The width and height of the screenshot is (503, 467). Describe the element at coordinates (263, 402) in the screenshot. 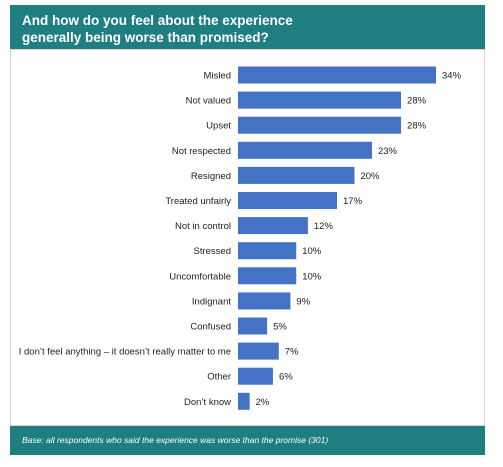

I see `value-label: 2%` at that location.